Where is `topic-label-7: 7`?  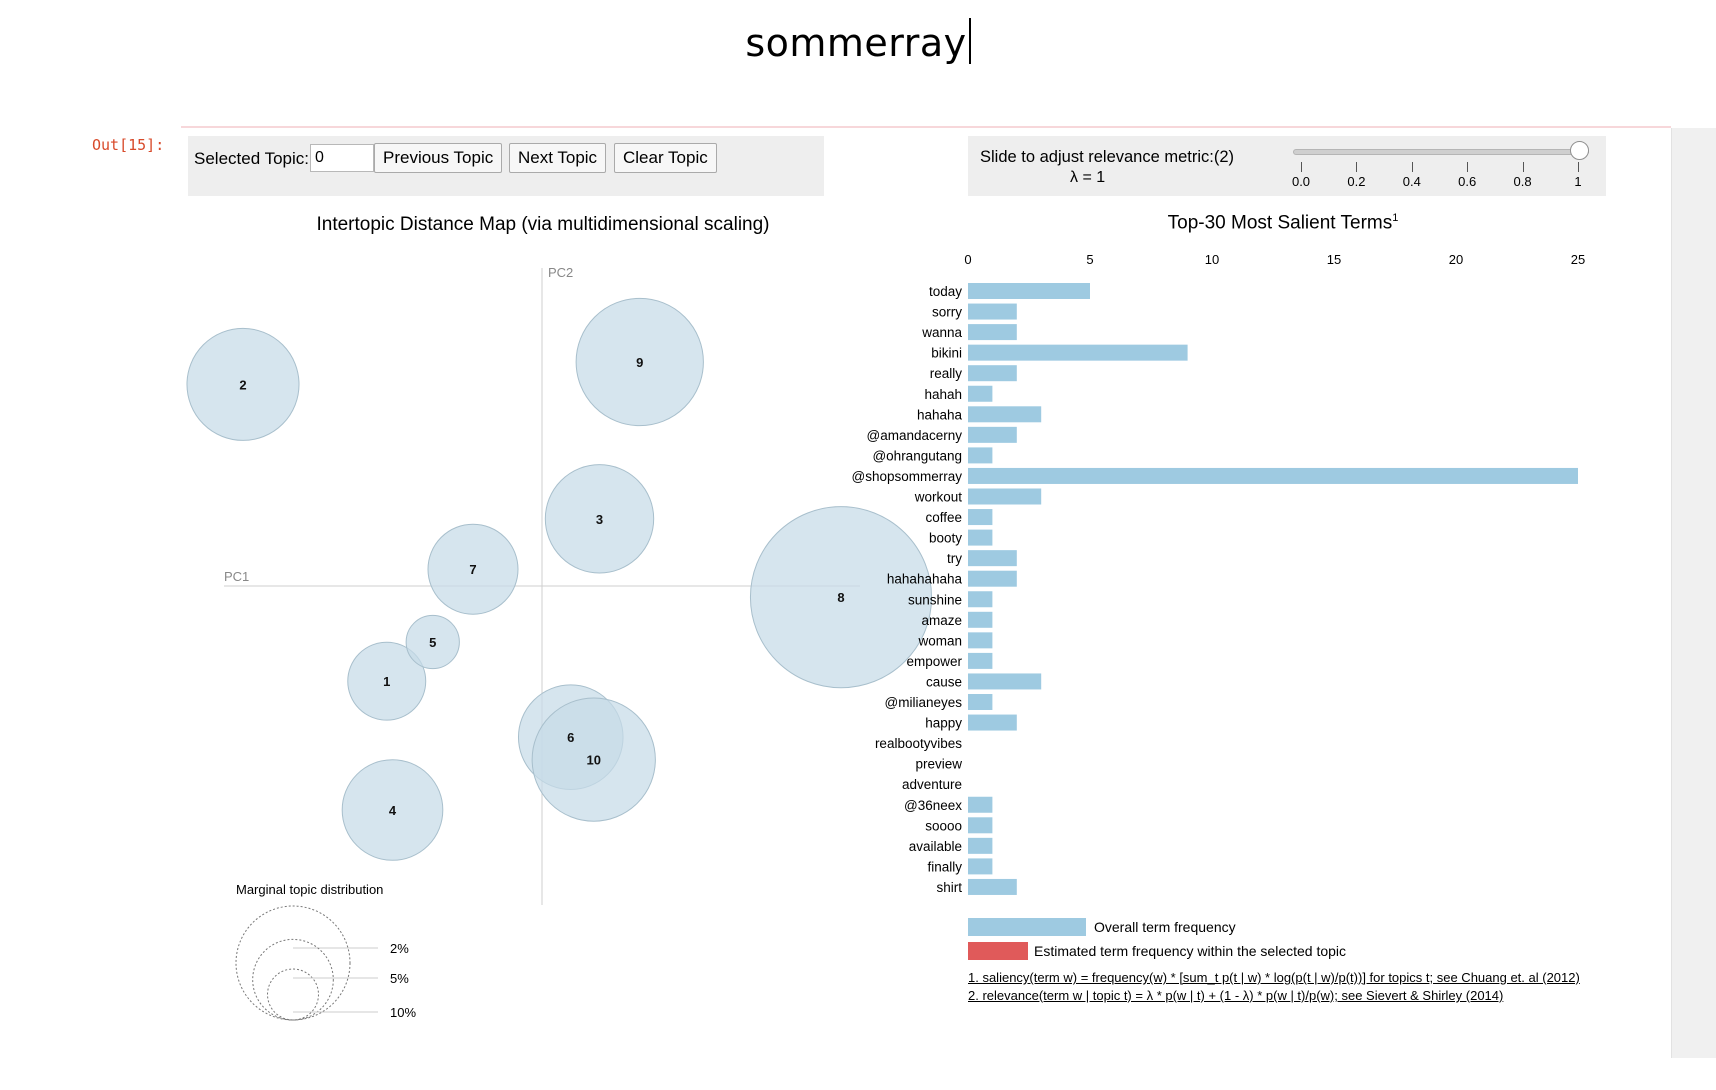
topic-label-7: 7 is located at coordinates (472, 569).